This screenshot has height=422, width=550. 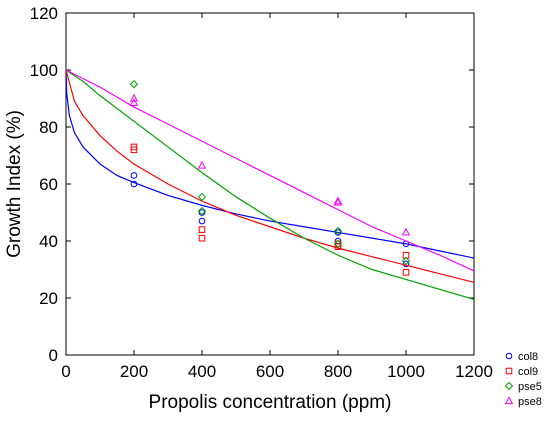 I want to click on legend-label-col9: col9, so click(x=528, y=372).